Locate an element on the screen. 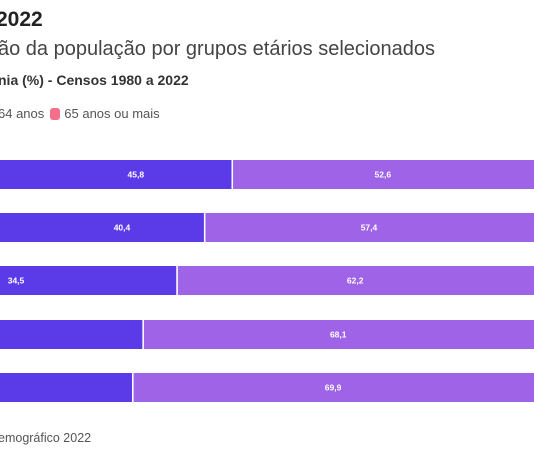 This screenshot has width=534, height=460. chart-caption: nia (%) - Censos 1980 a 2022 is located at coordinates (94, 80).